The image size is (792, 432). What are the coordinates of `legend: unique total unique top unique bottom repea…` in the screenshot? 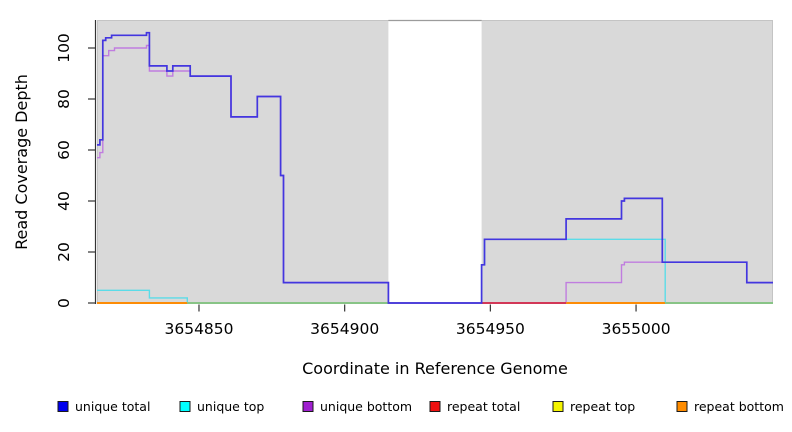 It's located at (420, 406).